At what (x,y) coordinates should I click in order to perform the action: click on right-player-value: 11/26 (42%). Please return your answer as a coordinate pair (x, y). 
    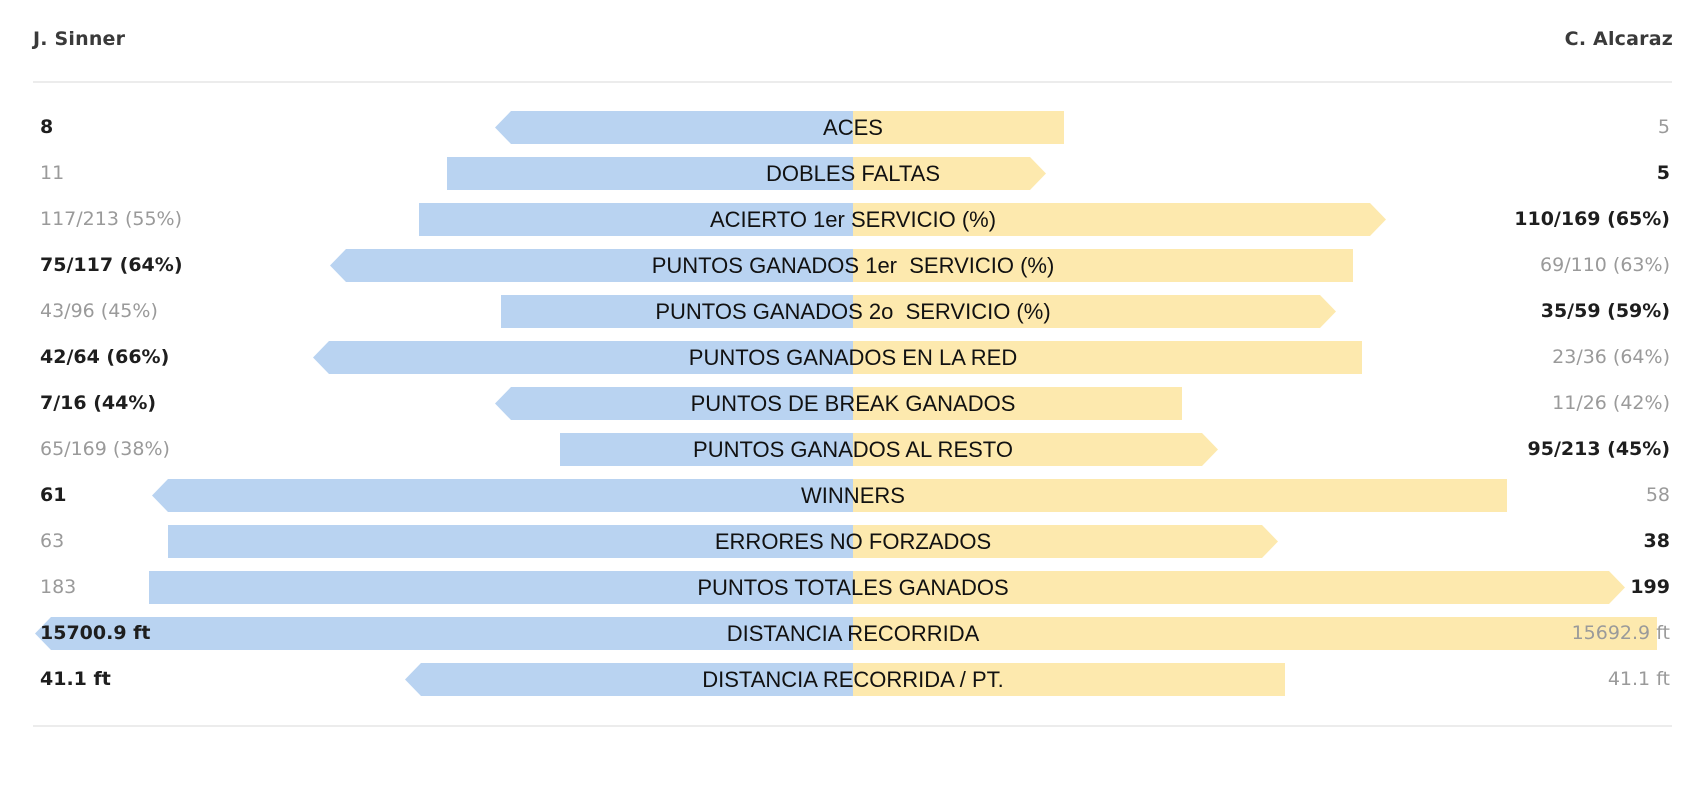
    Looking at the image, I should click on (1611, 403).